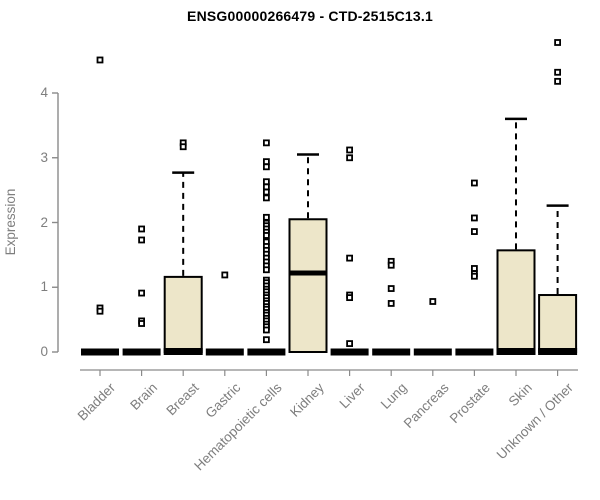 This screenshot has height=500, width=600. What do you see at coordinates (44, 92) in the screenshot?
I see `y-tick-label: 4` at bounding box center [44, 92].